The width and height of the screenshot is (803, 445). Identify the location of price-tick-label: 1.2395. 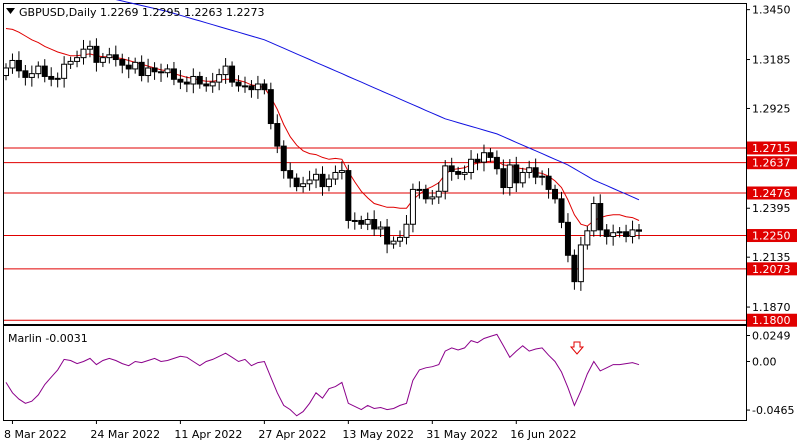
(771, 208).